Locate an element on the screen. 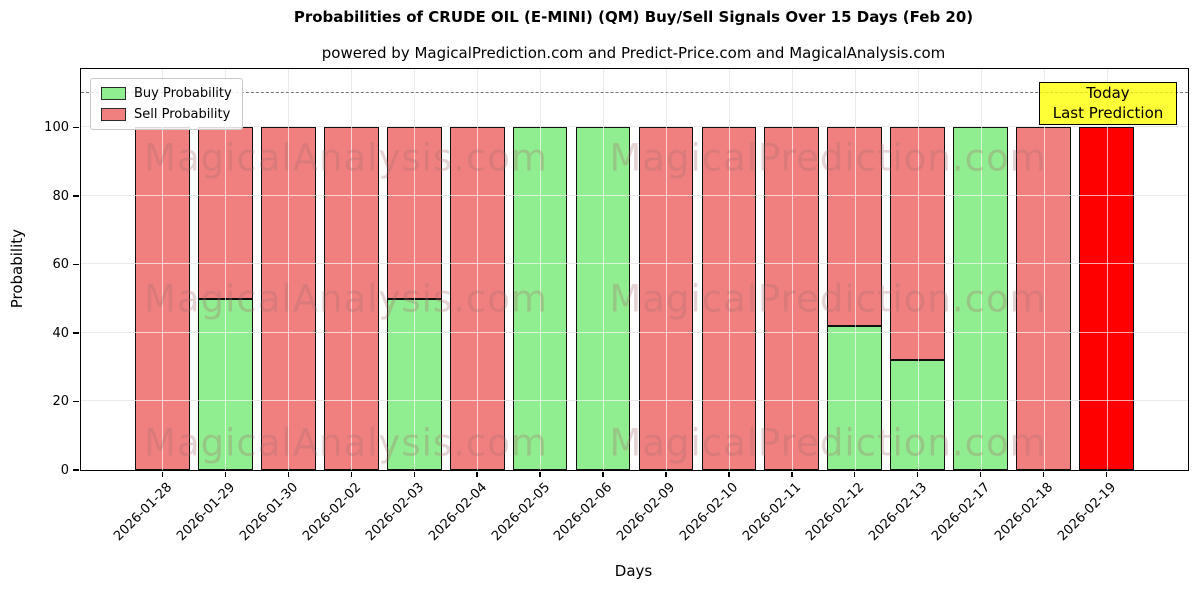 Image resolution: width=1200 pixels, height=600 pixels. x-tick-label: 2026-02-11 is located at coordinates (772, 512).